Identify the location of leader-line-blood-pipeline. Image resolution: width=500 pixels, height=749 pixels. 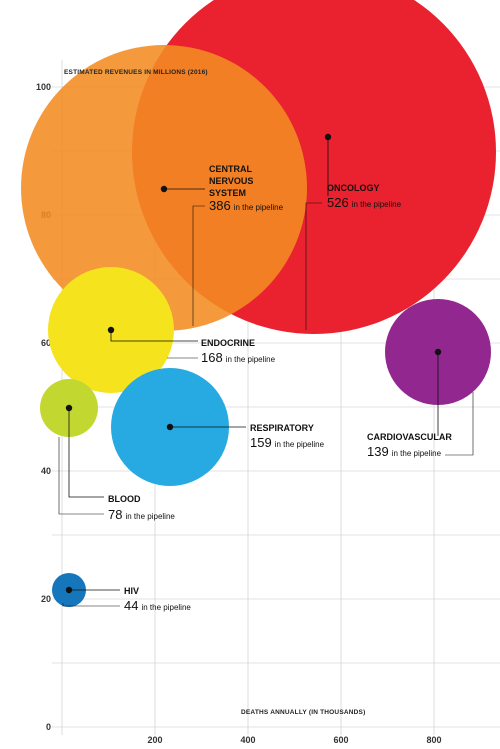
(81, 476).